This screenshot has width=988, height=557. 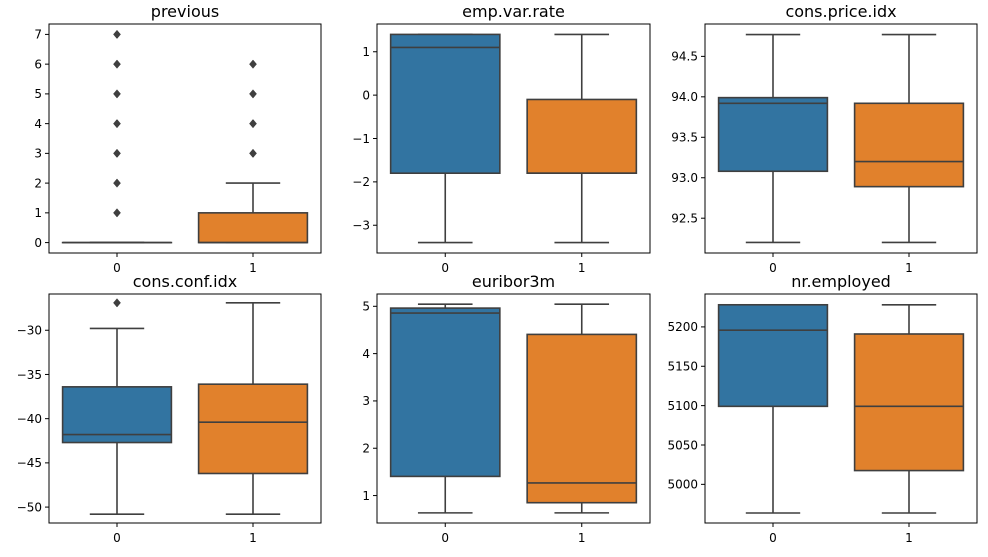 I want to click on y-tick-label: −1, so click(x=361, y=139).